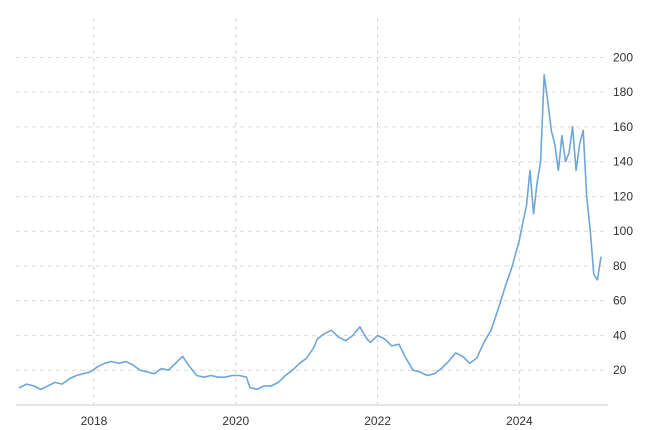 The height and width of the screenshot is (430, 656). What do you see at coordinates (307, 421) in the screenshot?
I see `x-axis-tick-labels: 2018 2020 2022 2024` at bounding box center [307, 421].